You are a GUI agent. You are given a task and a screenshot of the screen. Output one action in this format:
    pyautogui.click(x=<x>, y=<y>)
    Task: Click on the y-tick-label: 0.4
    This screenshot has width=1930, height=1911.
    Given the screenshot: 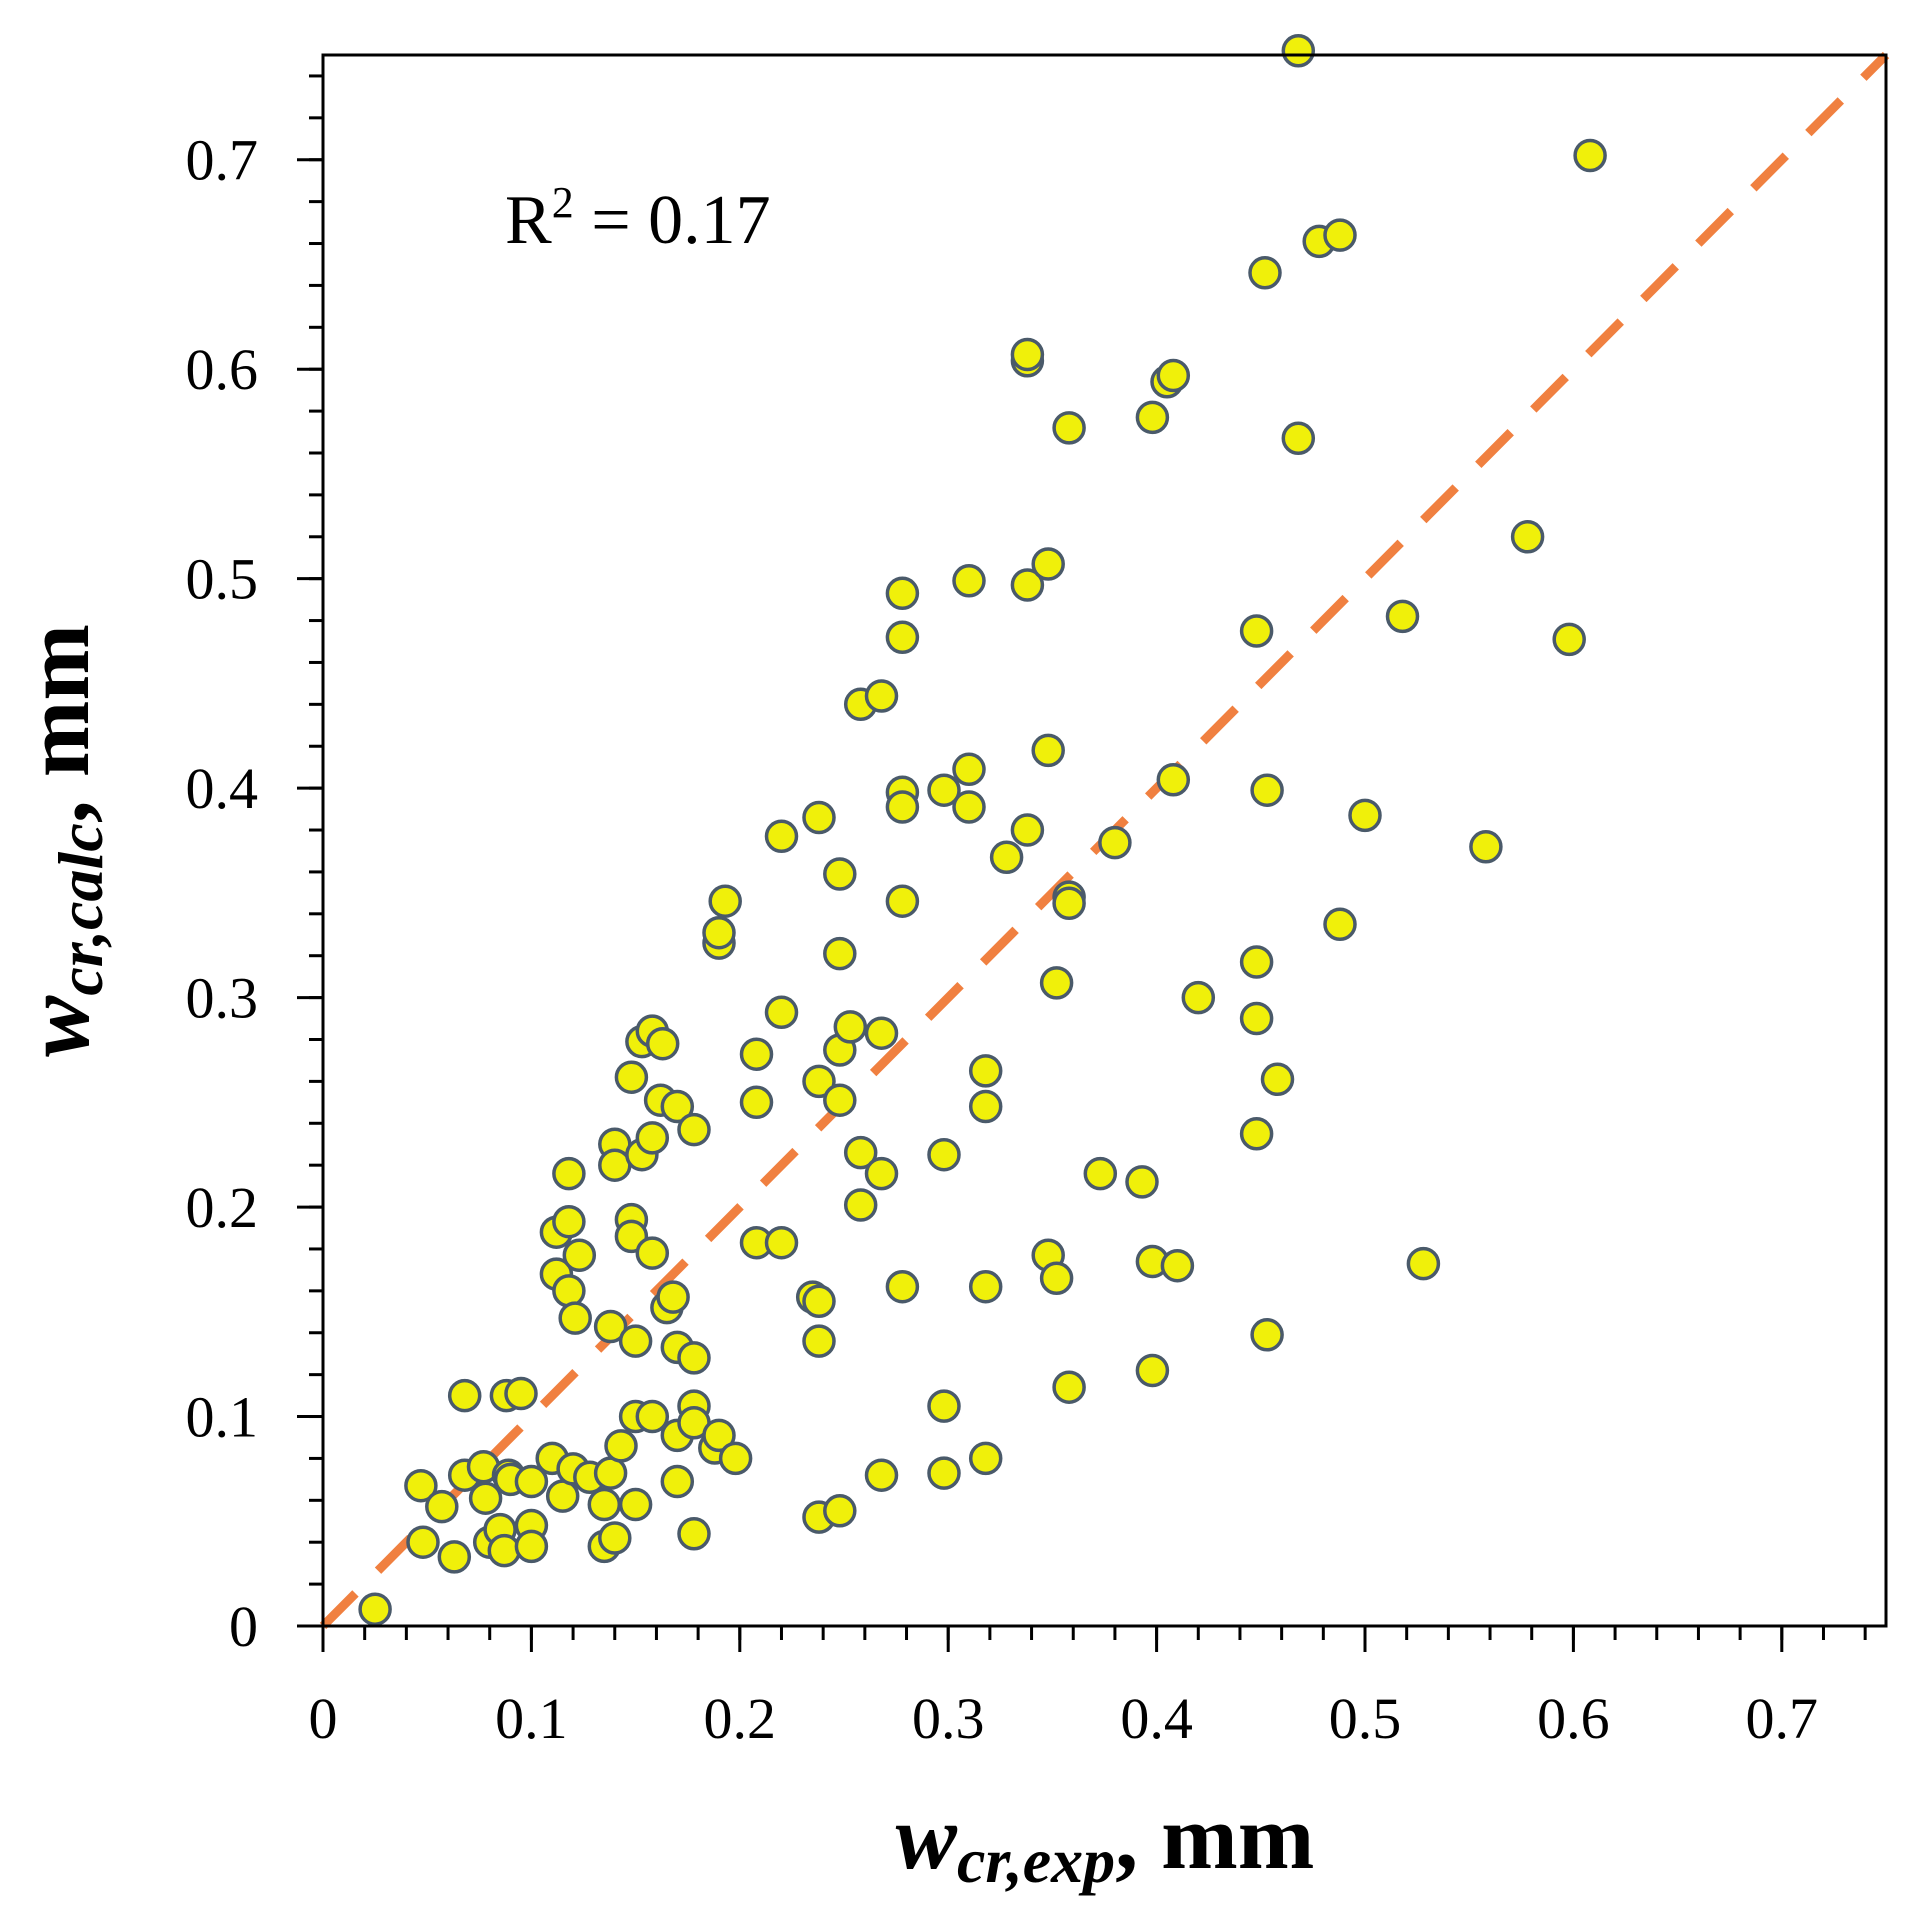 What is the action you would take?
    pyautogui.click(x=222, y=788)
    